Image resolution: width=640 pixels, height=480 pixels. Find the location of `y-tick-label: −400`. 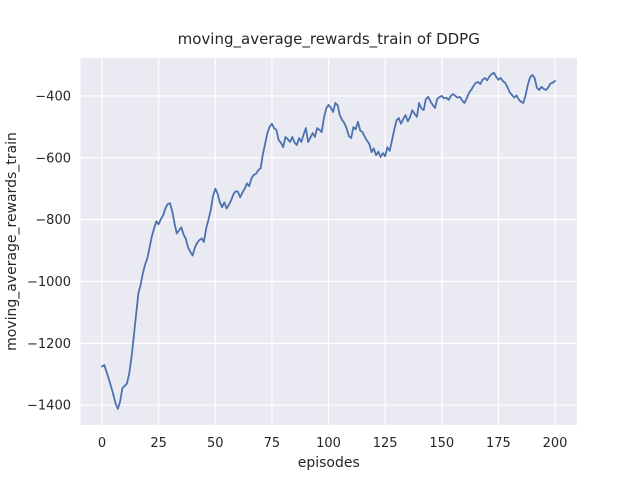

y-tick-label: −400 is located at coordinates (53, 96).